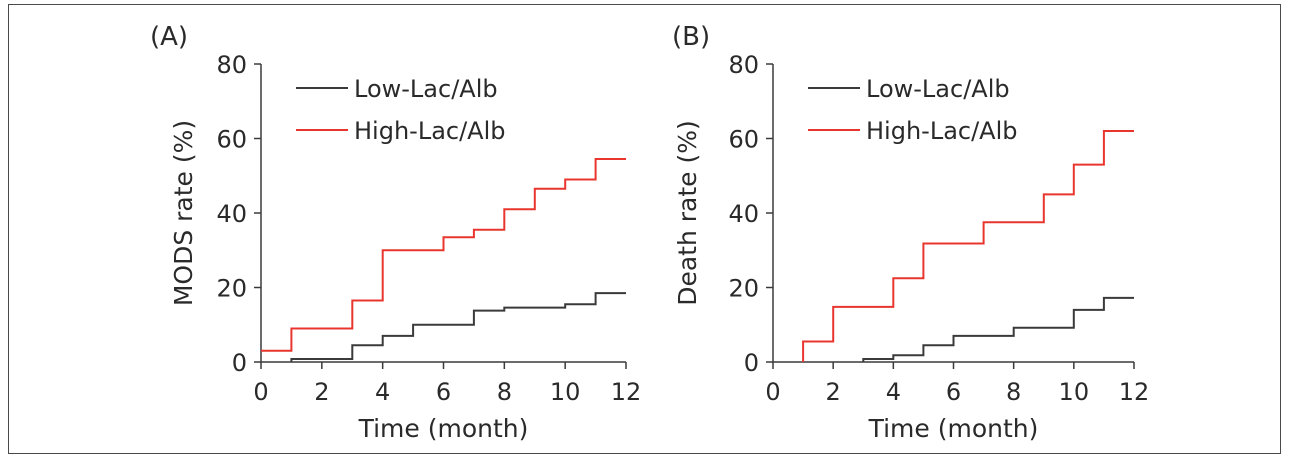 Image resolution: width=1291 pixels, height=461 pixels. Describe the element at coordinates (183, 213) in the screenshot. I see `y-axis-title: MODS rate (%)` at that location.